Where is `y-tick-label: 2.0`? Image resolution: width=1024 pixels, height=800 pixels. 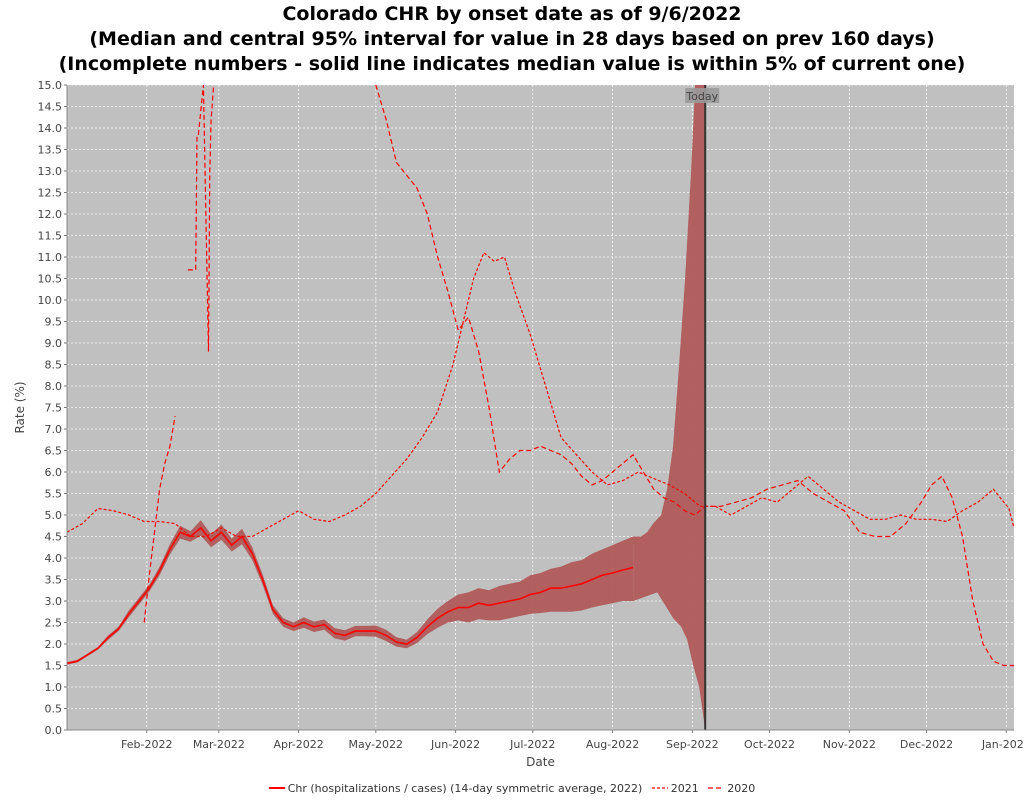 y-tick-label: 2.0 is located at coordinates (54, 644).